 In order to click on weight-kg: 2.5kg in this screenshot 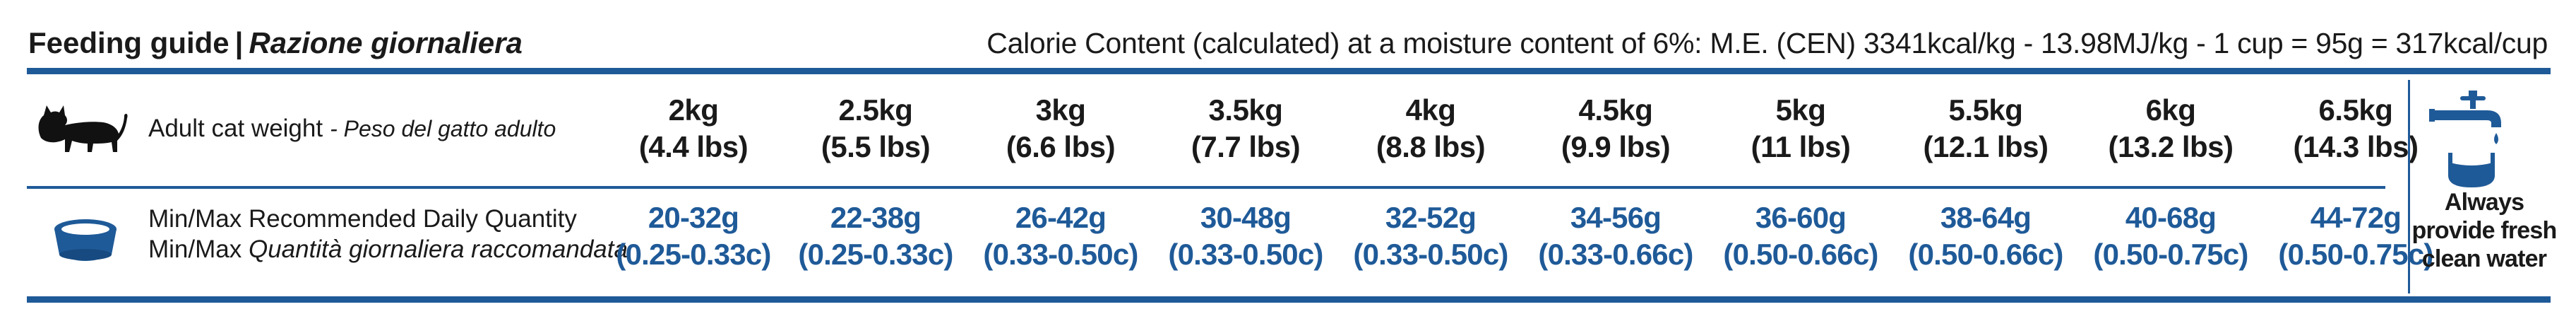, I will do `click(875, 110)`.